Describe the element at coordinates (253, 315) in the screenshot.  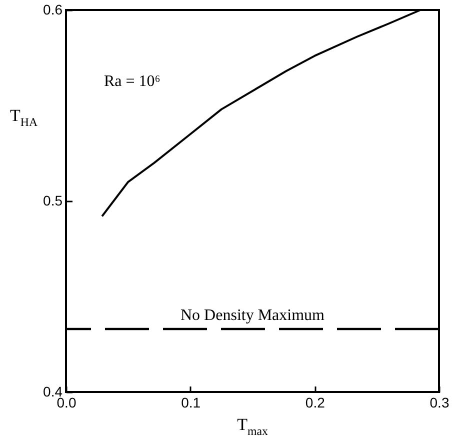
I see `ref-line-label: No Density Maximum` at that location.